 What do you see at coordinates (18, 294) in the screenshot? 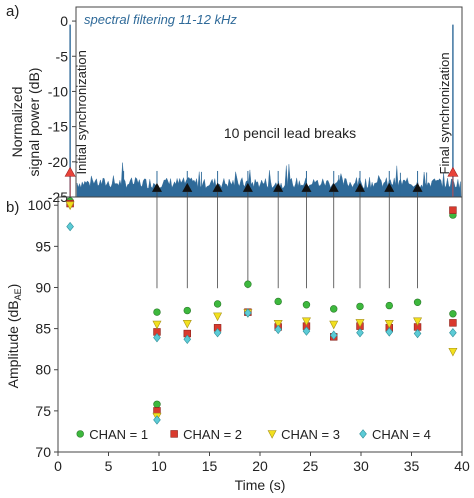
I see `panel-b-ylabel-sub: AE` at bounding box center [18, 294].